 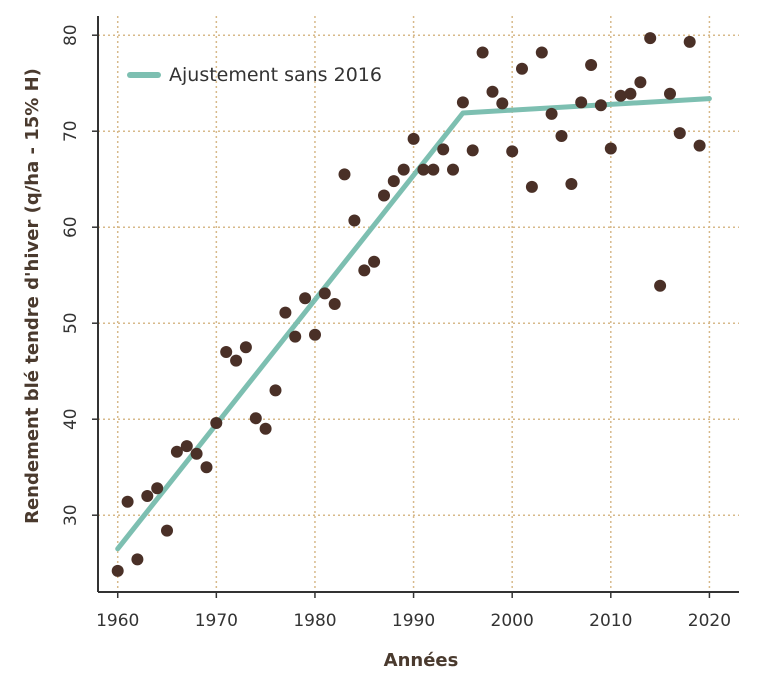 What do you see at coordinates (117, 621) in the screenshot?
I see `x-tick-label: 1960` at bounding box center [117, 621].